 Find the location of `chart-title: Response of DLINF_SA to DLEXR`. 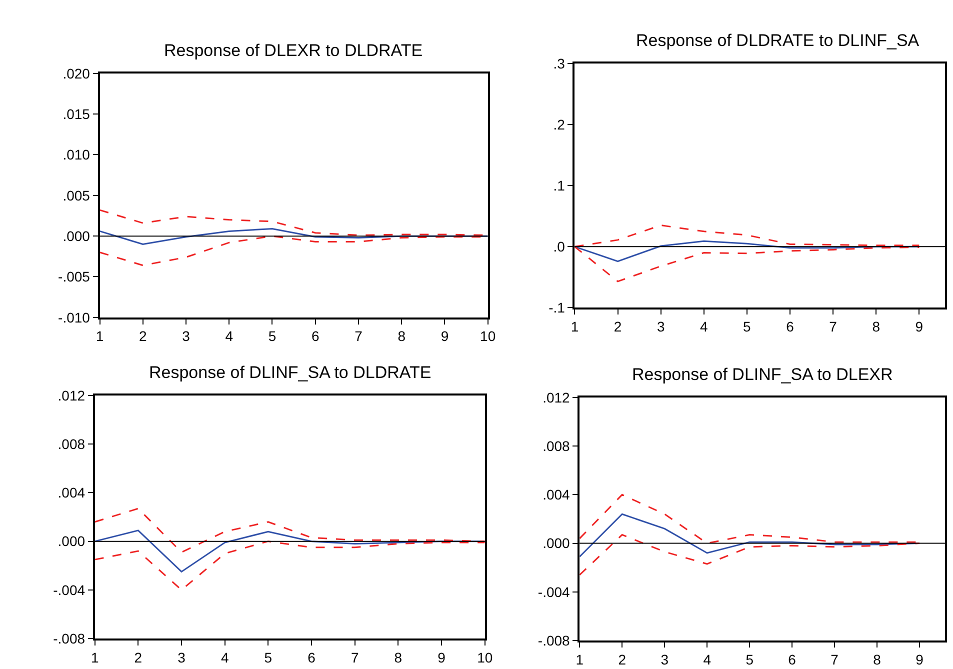

chart-title: Response of DLINF_SA to DLEXR is located at coordinates (762, 374).